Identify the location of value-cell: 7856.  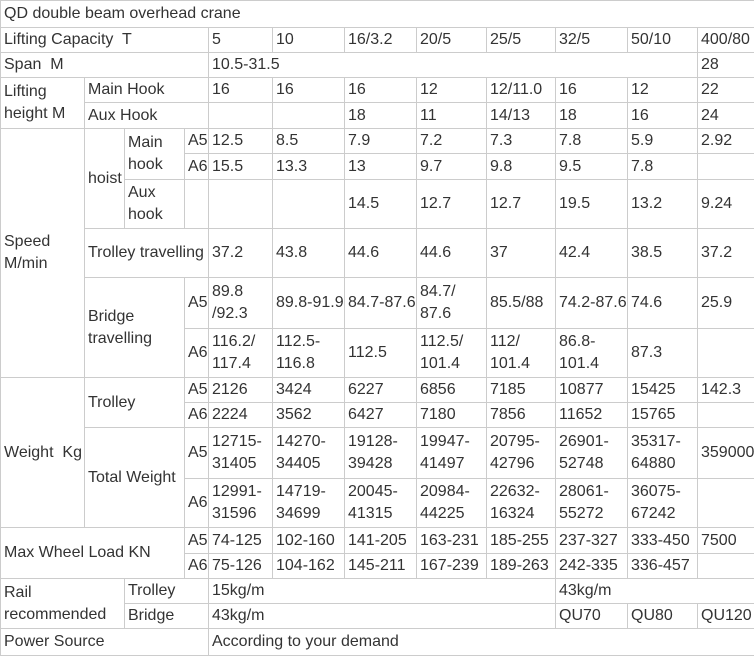
(521, 415).